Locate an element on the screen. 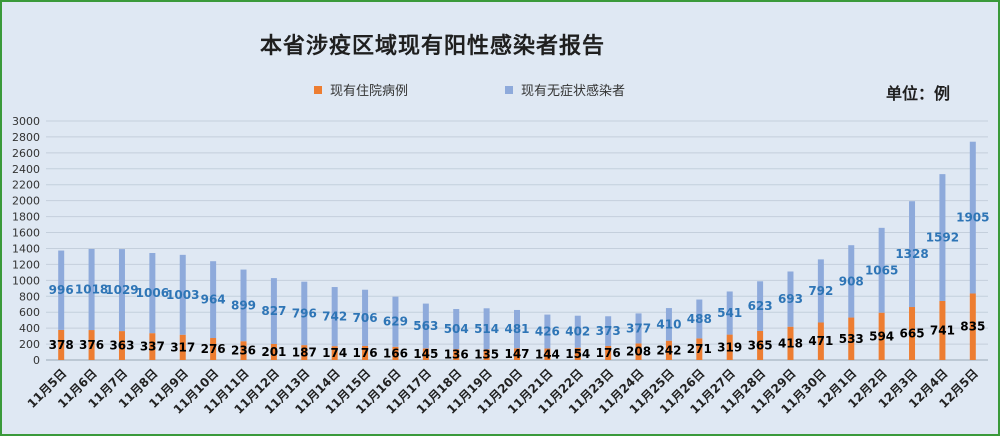 Image resolution: width=1000 pixels, height=436 pixels. data-label-asymptomatic: 1905 is located at coordinates (972, 218).